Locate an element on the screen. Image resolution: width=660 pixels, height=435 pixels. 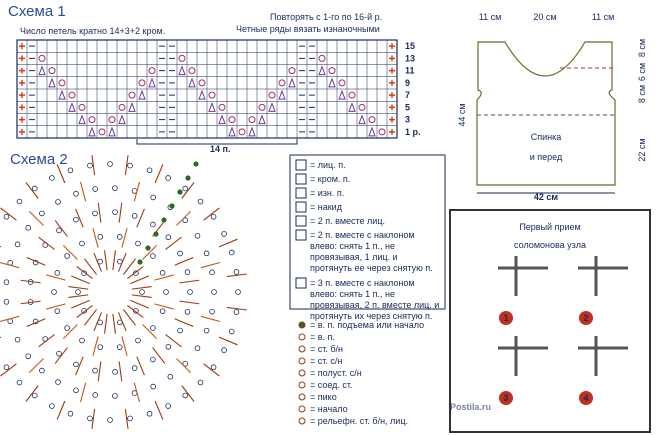
schema-title: Схема 2 is located at coordinates (39, 159).